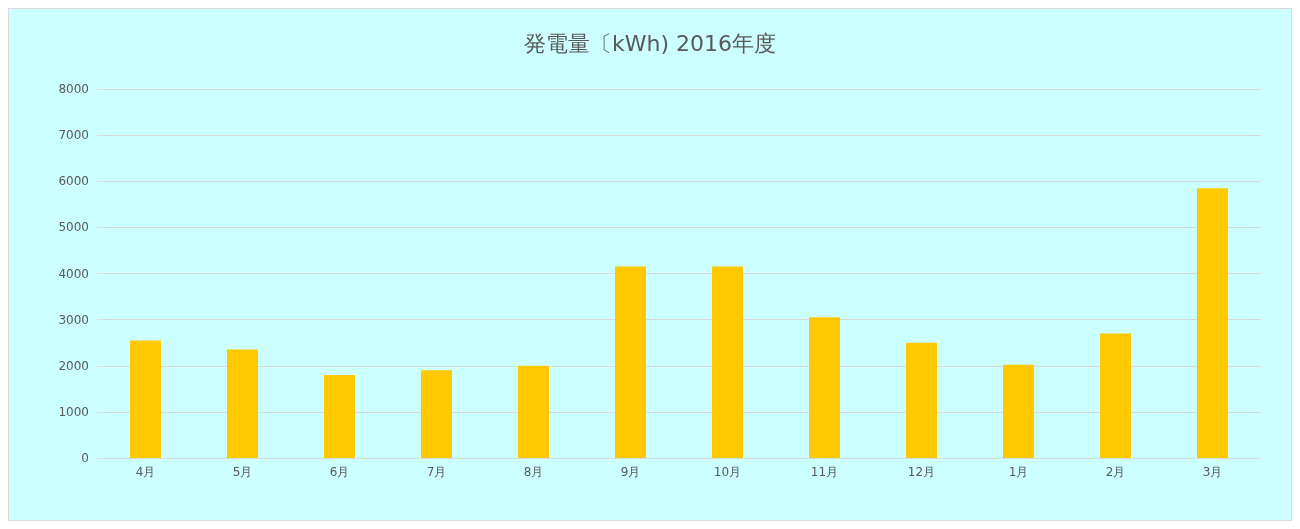 This screenshot has width=1300, height=529. Describe the element at coordinates (339, 472) in the screenshot. I see `x-tick-label: 6月` at that location.